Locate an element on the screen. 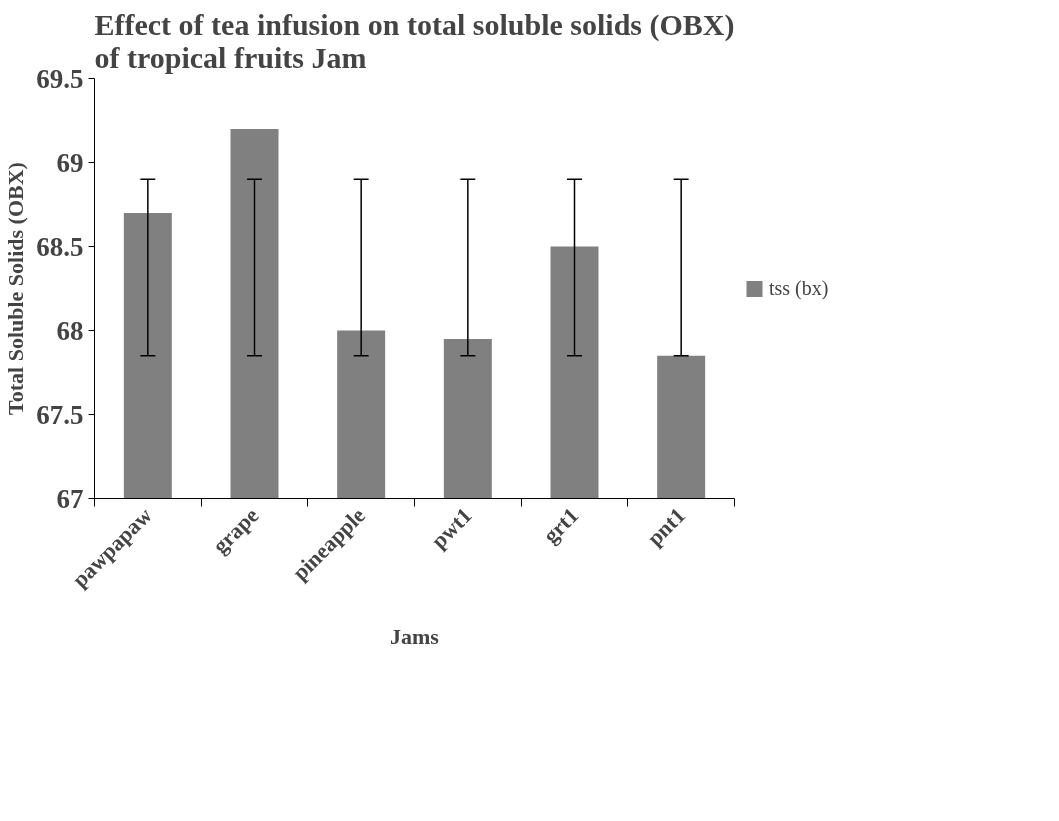 The image size is (1059, 821). y-tick-label: 67 is located at coordinates (70, 498).